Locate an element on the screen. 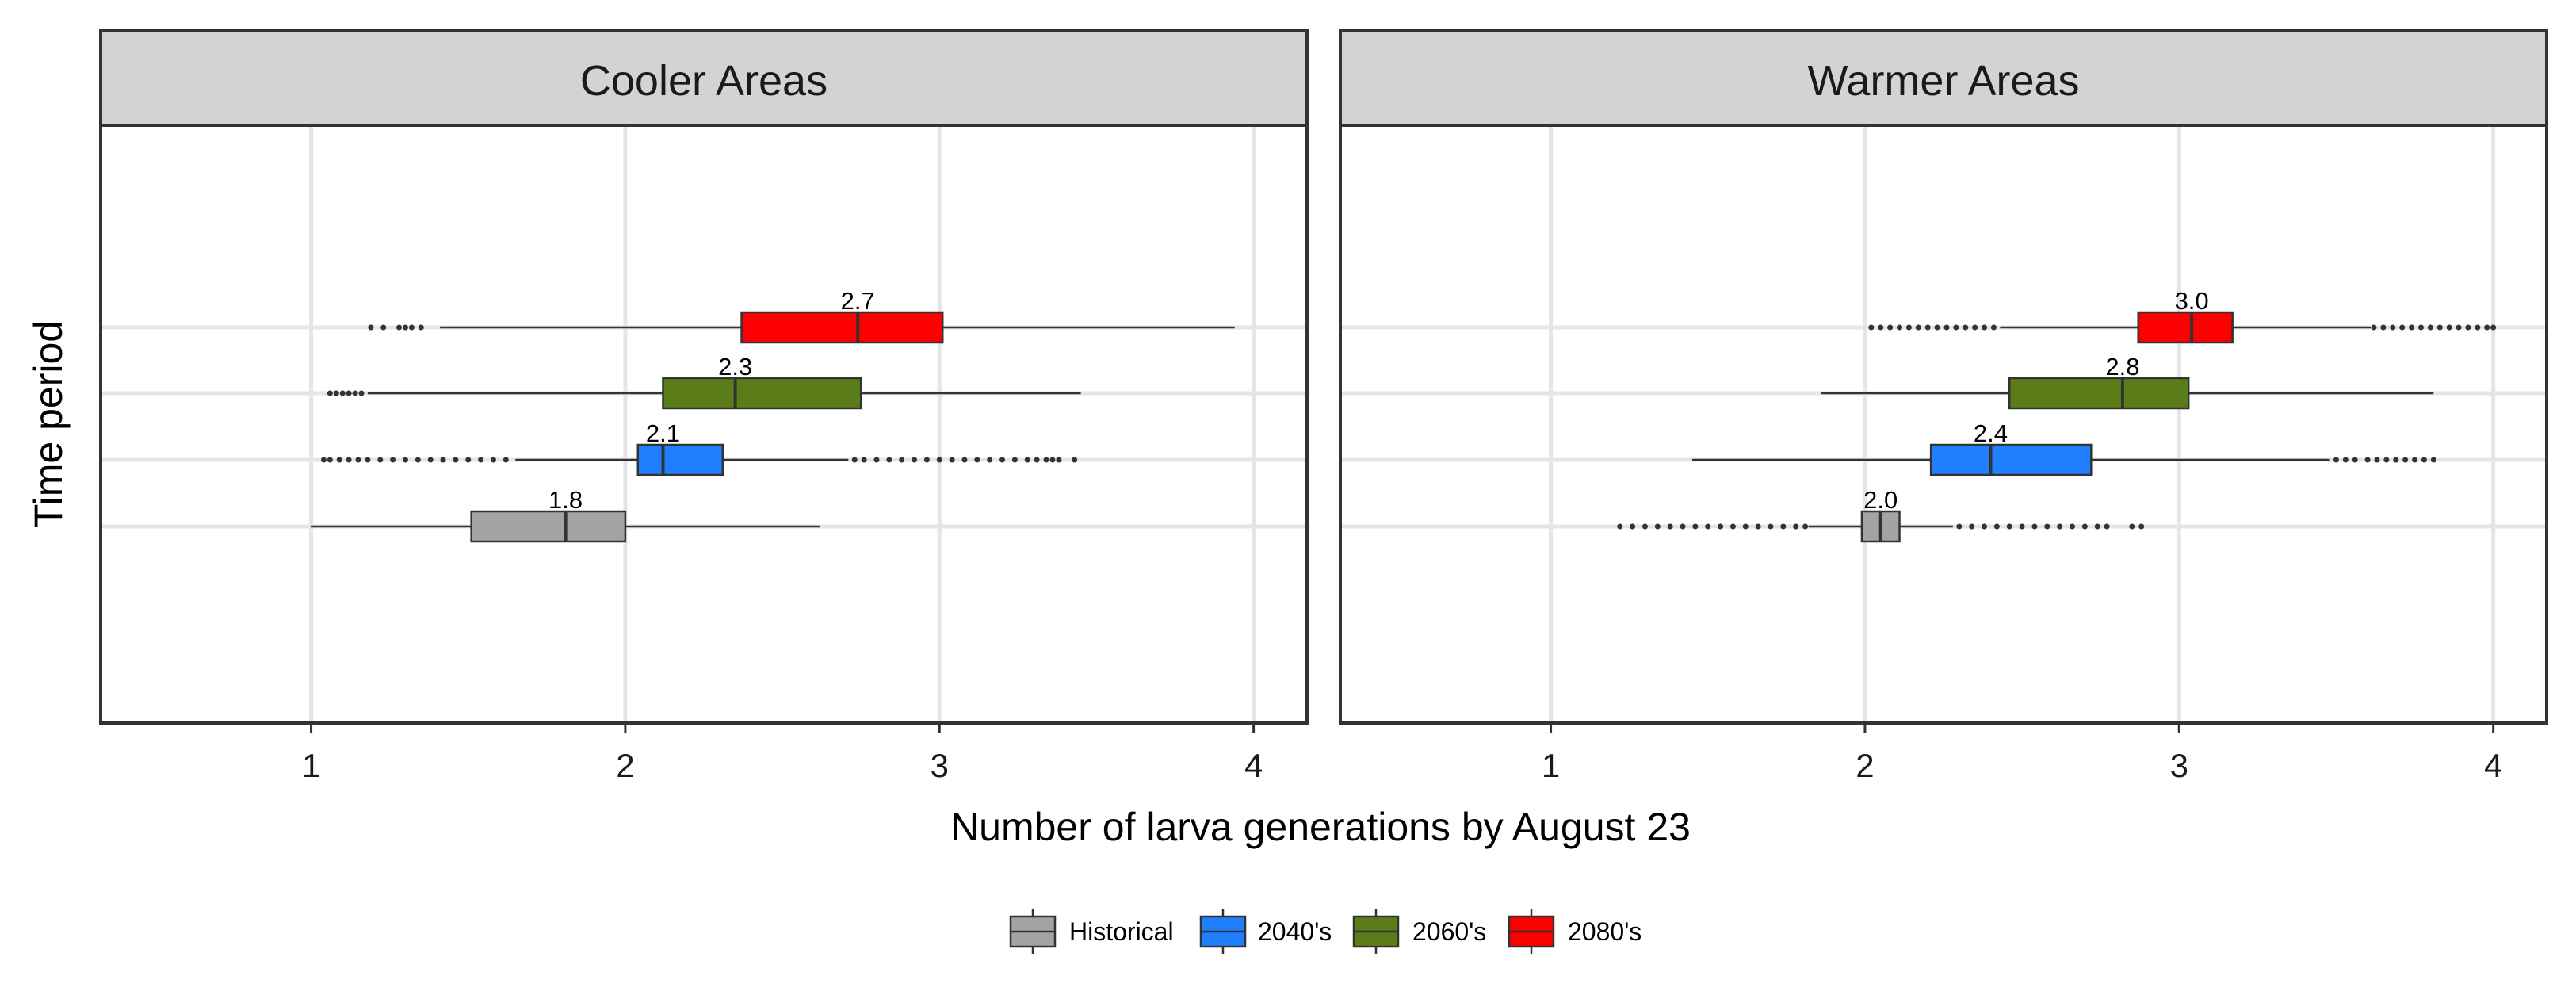  median-label: 2.1 is located at coordinates (663, 433).